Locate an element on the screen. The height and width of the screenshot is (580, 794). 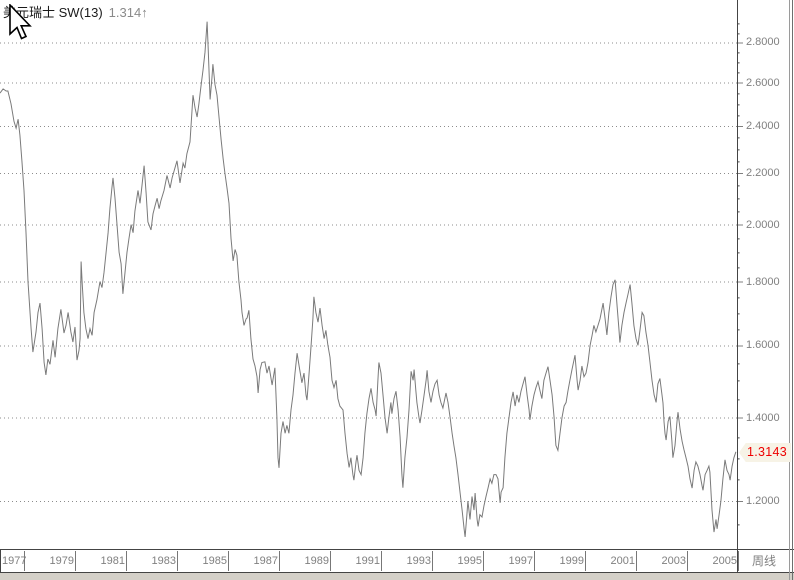
price-axis-label: 1.6000 is located at coordinates (763, 345).